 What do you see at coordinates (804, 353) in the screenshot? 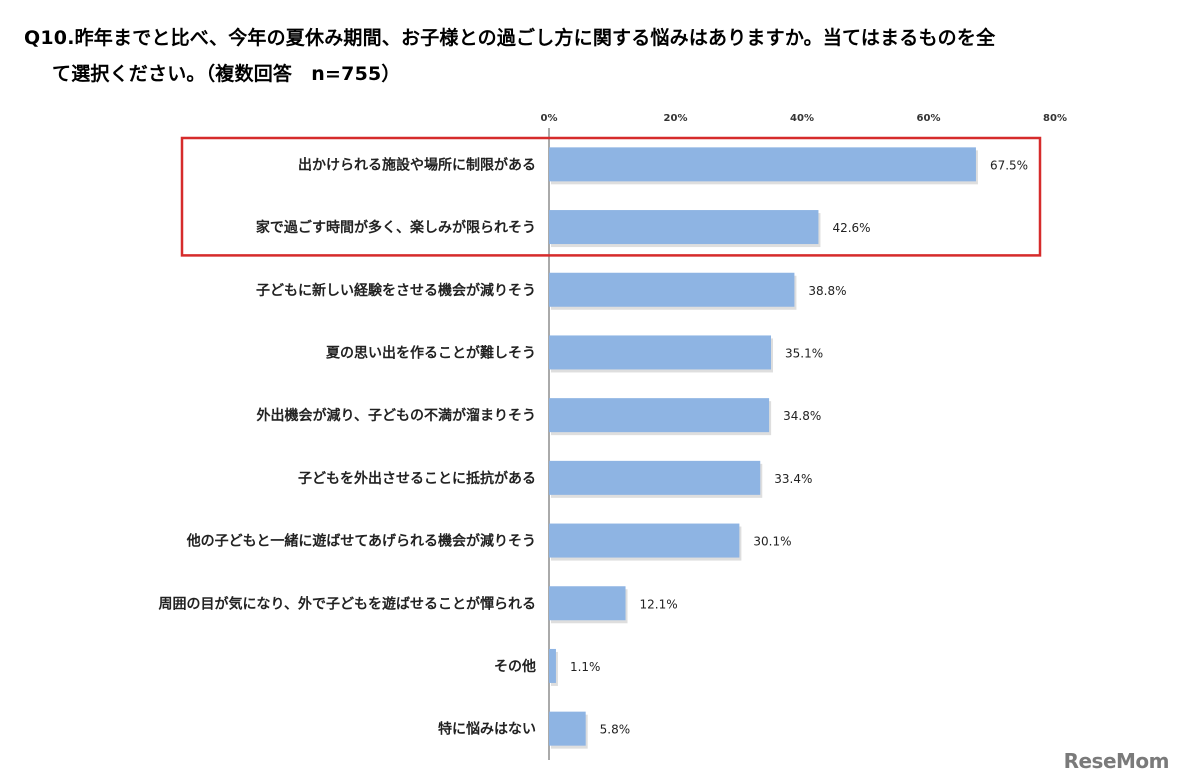
I see `data-label: 35.1%` at bounding box center [804, 353].